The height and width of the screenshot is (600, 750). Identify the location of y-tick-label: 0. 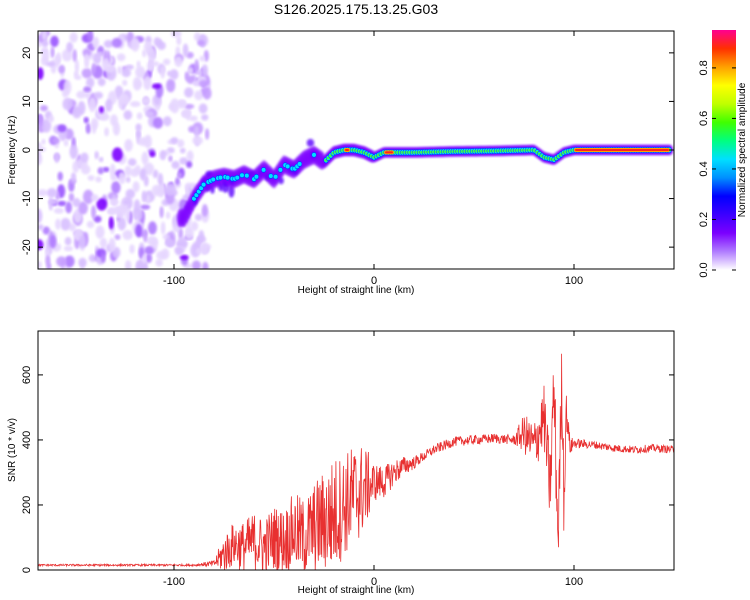
(27, 570).